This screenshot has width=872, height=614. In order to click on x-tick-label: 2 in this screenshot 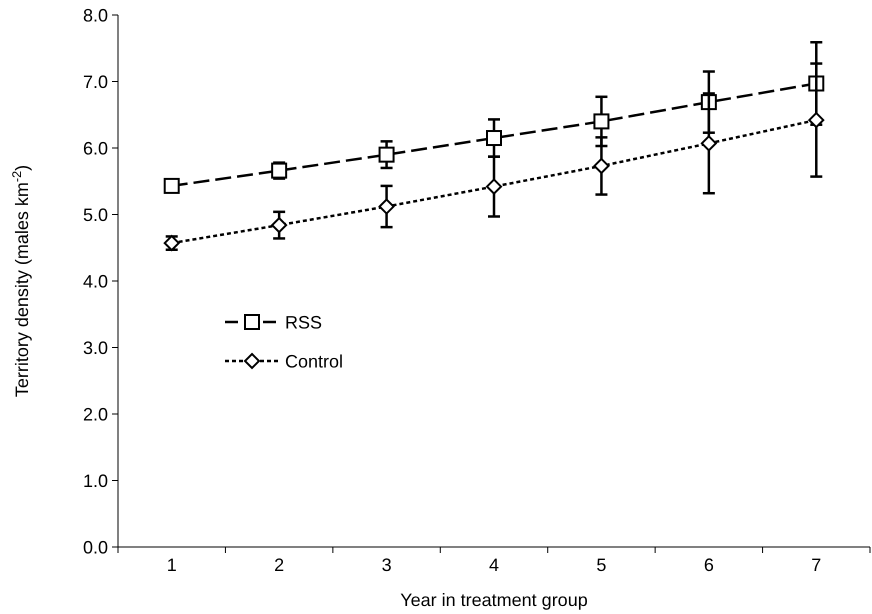, I will do `click(279, 565)`.